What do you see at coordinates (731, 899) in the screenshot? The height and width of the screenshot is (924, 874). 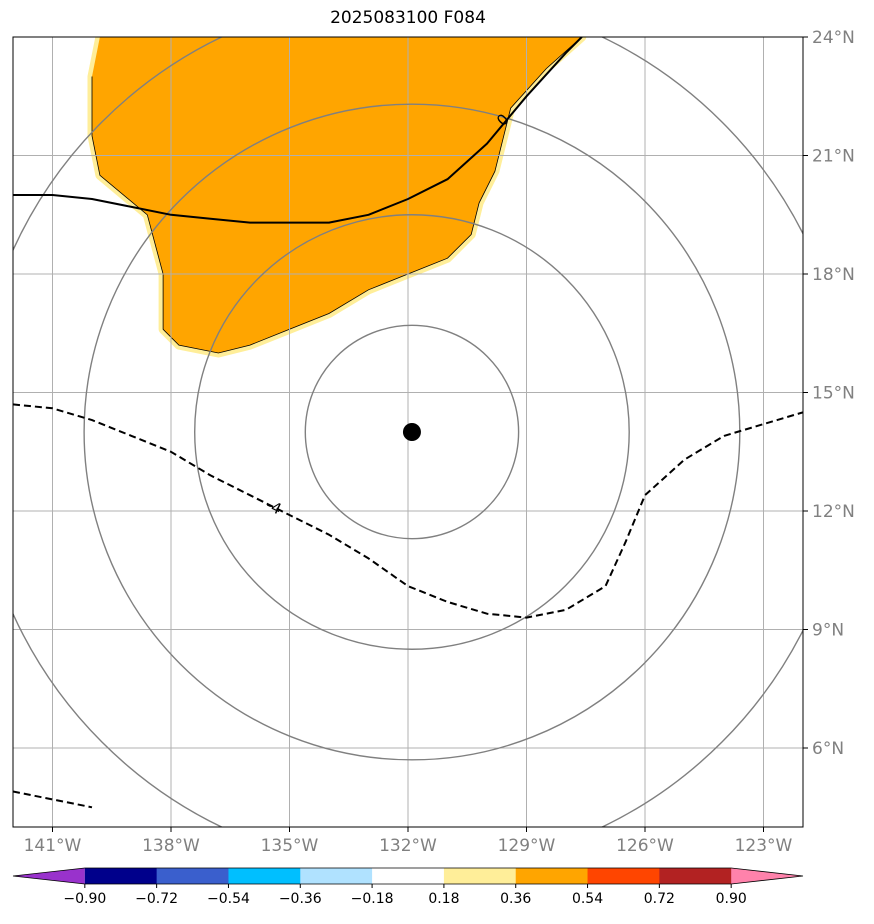 I see `colorbar-tick-label: 0.90` at bounding box center [731, 899].